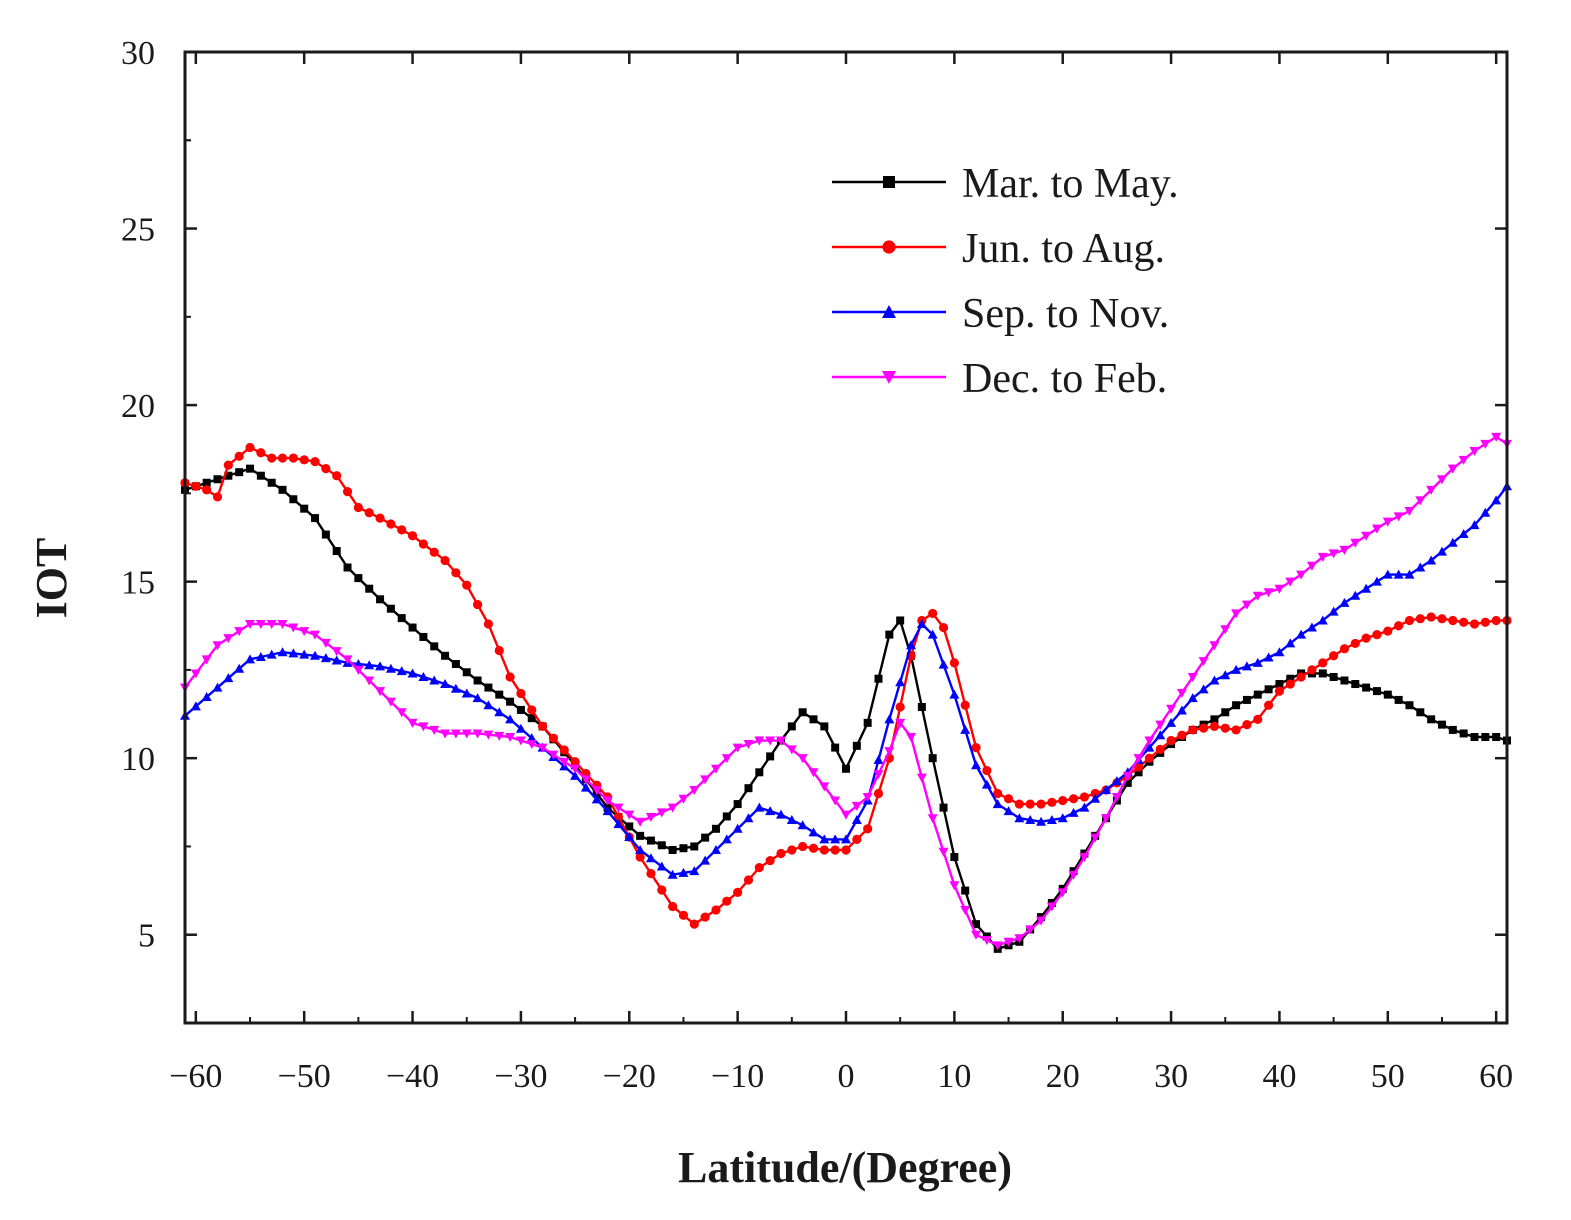 The width and height of the screenshot is (1571, 1220). I want to click on legend-item: Jun. to Aug., so click(998, 249).